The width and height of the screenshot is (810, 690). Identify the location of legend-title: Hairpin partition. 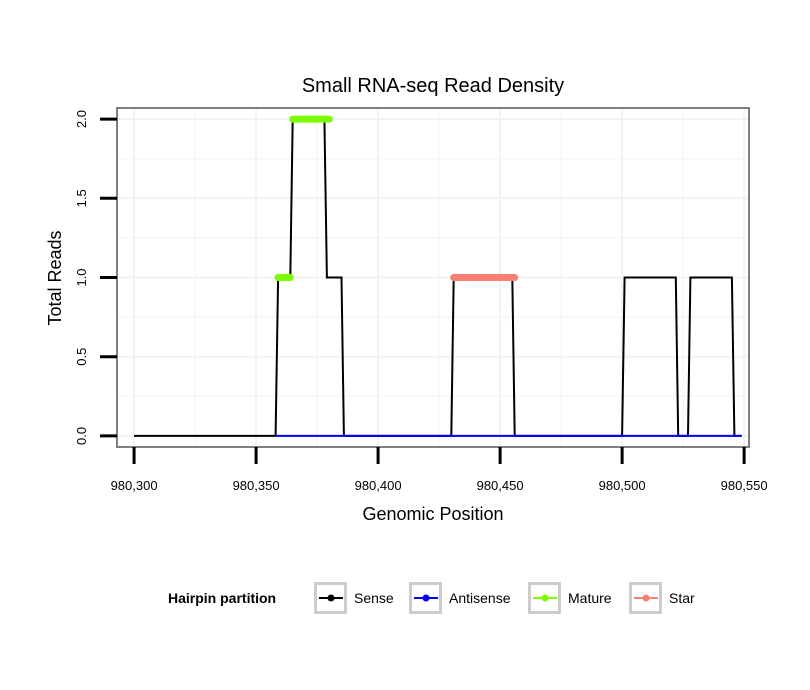
(222, 598).